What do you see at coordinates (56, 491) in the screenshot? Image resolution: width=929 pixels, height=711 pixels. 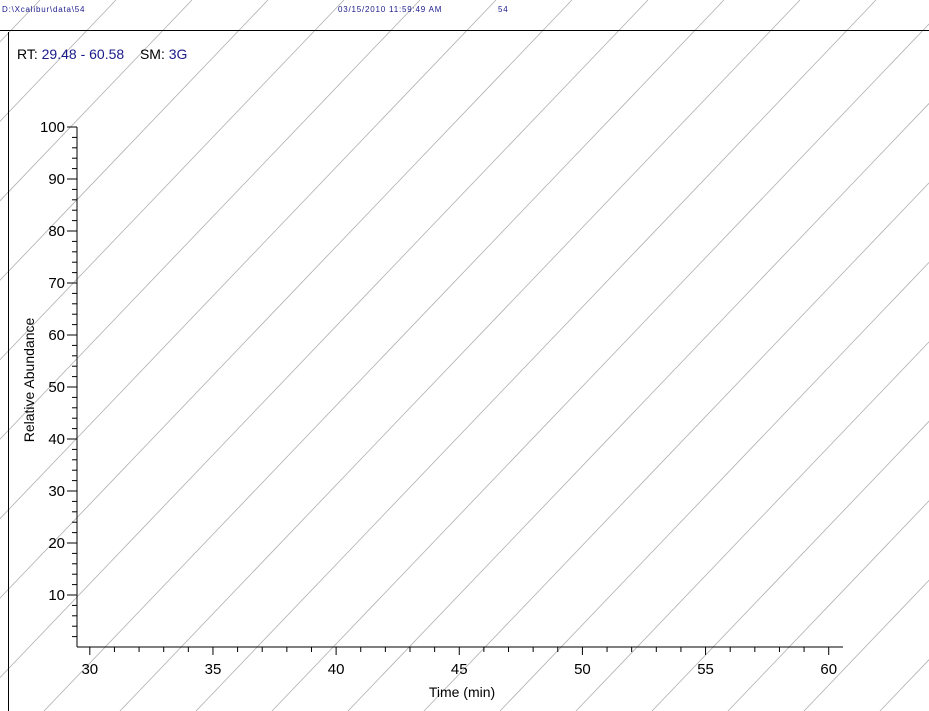 I see `y-tick-label: 30` at bounding box center [56, 491].